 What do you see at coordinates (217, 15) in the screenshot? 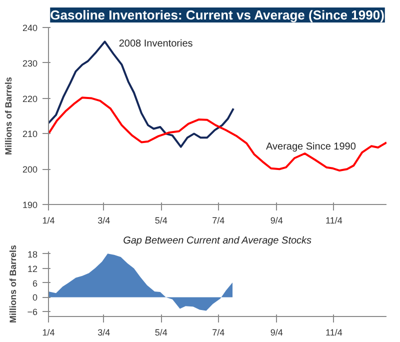
I see `chart-title: Gasoline Inventories: Current vs Average (Since 1990)` at bounding box center [217, 15].